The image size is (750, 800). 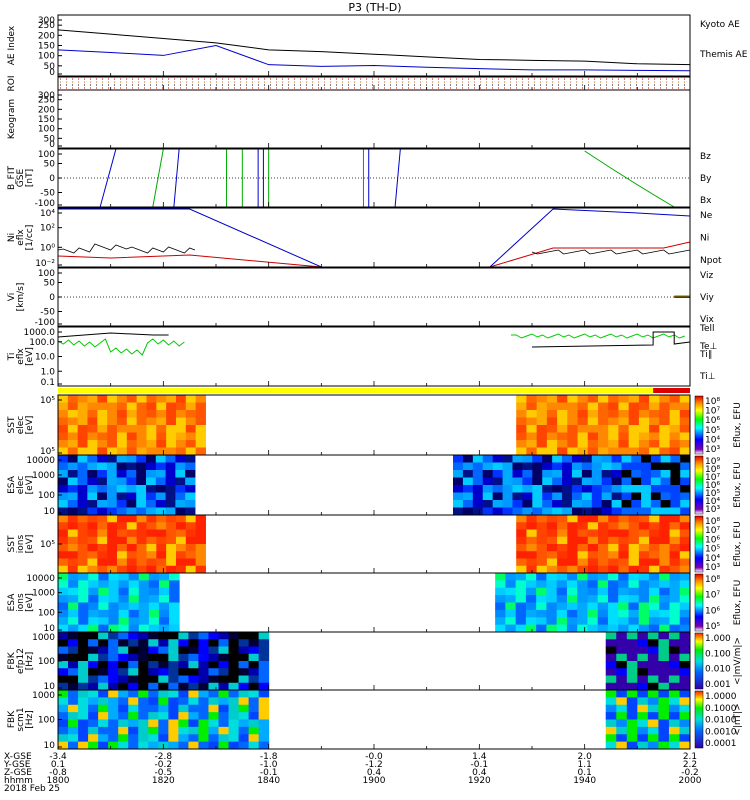 I want to click on footer-value: 2.2, so click(x=690, y=765).